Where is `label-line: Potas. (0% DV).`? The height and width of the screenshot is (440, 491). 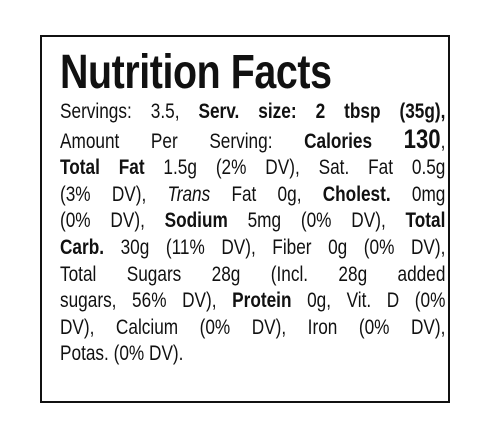 label-line: Potas. (0% DV). is located at coordinates (252, 354).